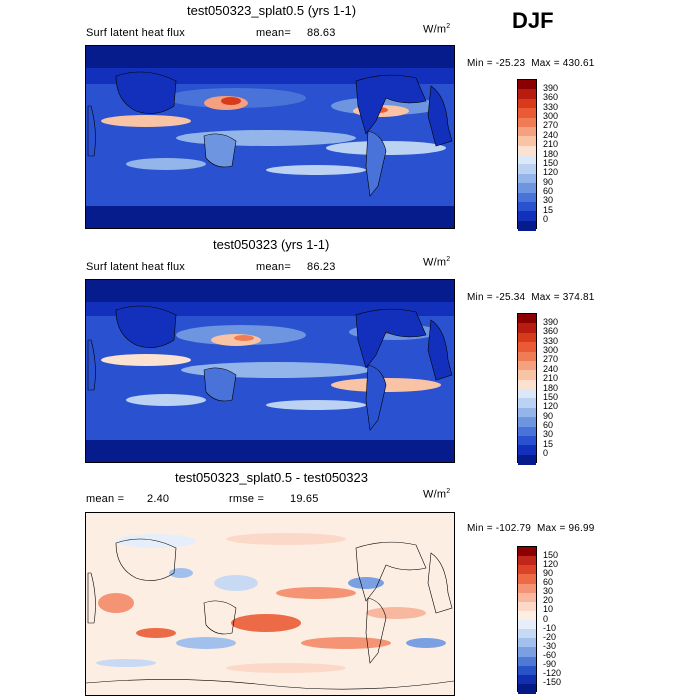 This screenshot has width=700, height=700. What do you see at coordinates (551, 350) in the screenshot?
I see `colorbar-tick-label: 300` at bounding box center [551, 350].